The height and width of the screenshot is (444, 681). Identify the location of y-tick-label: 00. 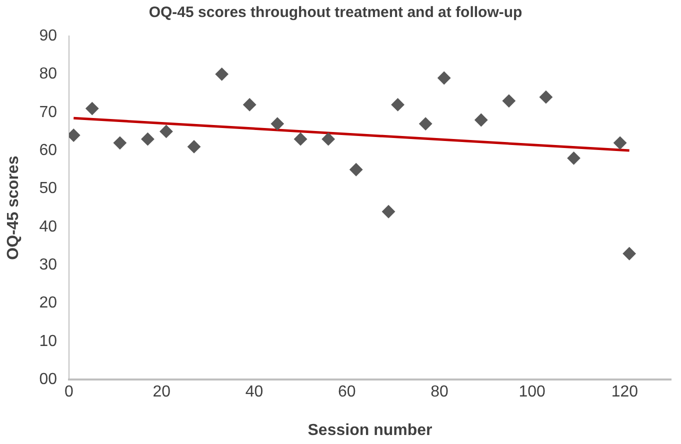
(48, 379).